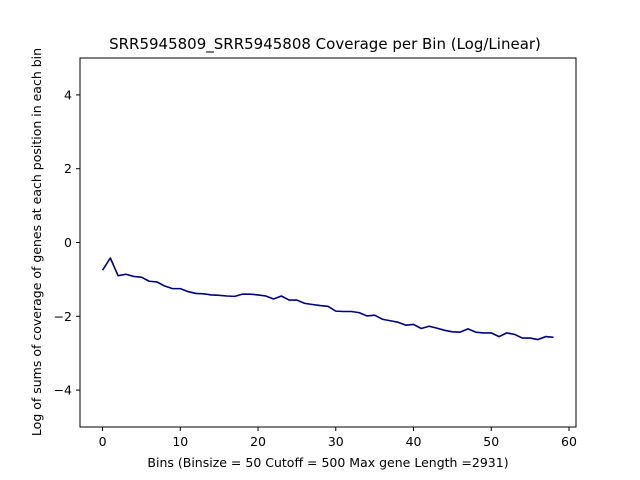 This screenshot has height=480, width=640. Describe the element at coordinates (327, 299) in the screenshot. I see `series-line` at that location.